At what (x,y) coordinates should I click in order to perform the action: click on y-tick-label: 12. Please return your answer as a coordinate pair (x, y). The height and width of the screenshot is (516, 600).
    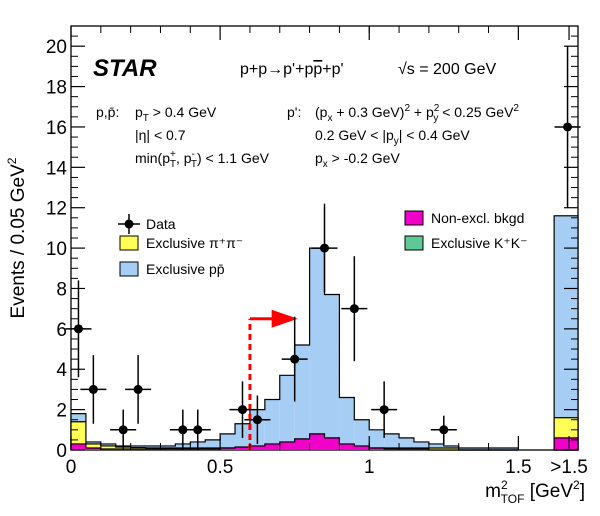
    Looking at the image, I should click on (56, 209).